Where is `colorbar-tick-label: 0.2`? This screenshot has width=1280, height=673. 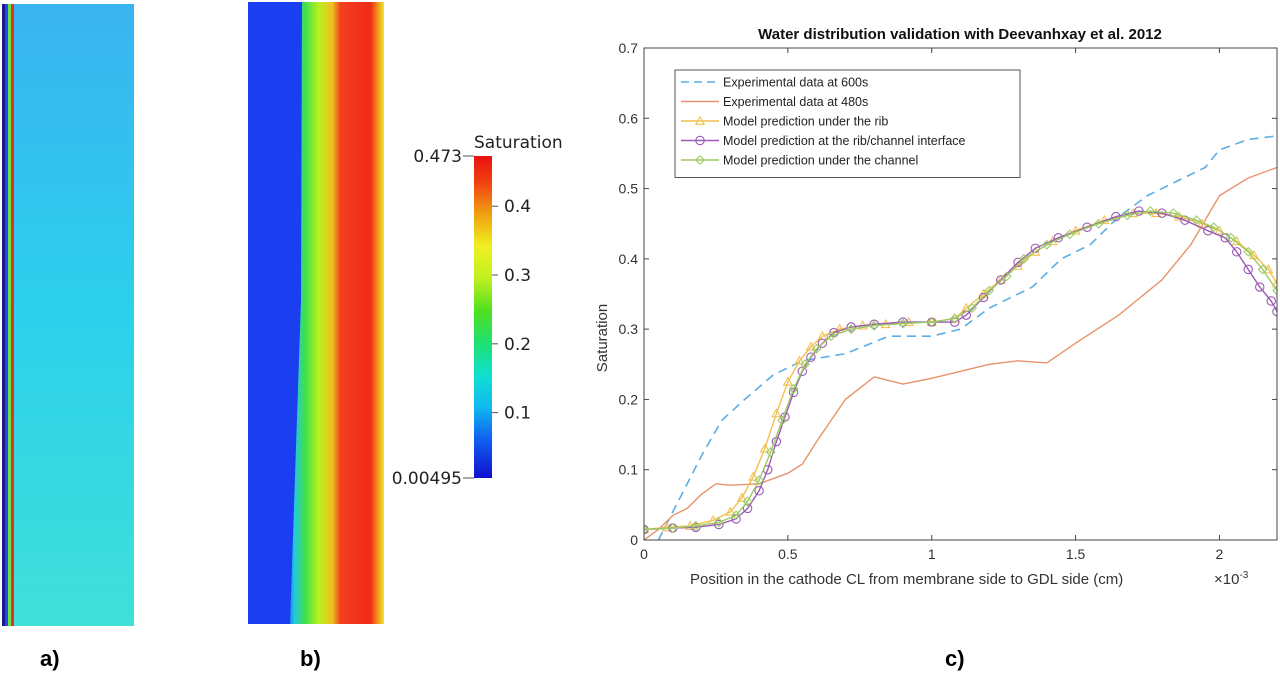
colorbar-tick-label: 0.2 is located at coordinates (517, 345).